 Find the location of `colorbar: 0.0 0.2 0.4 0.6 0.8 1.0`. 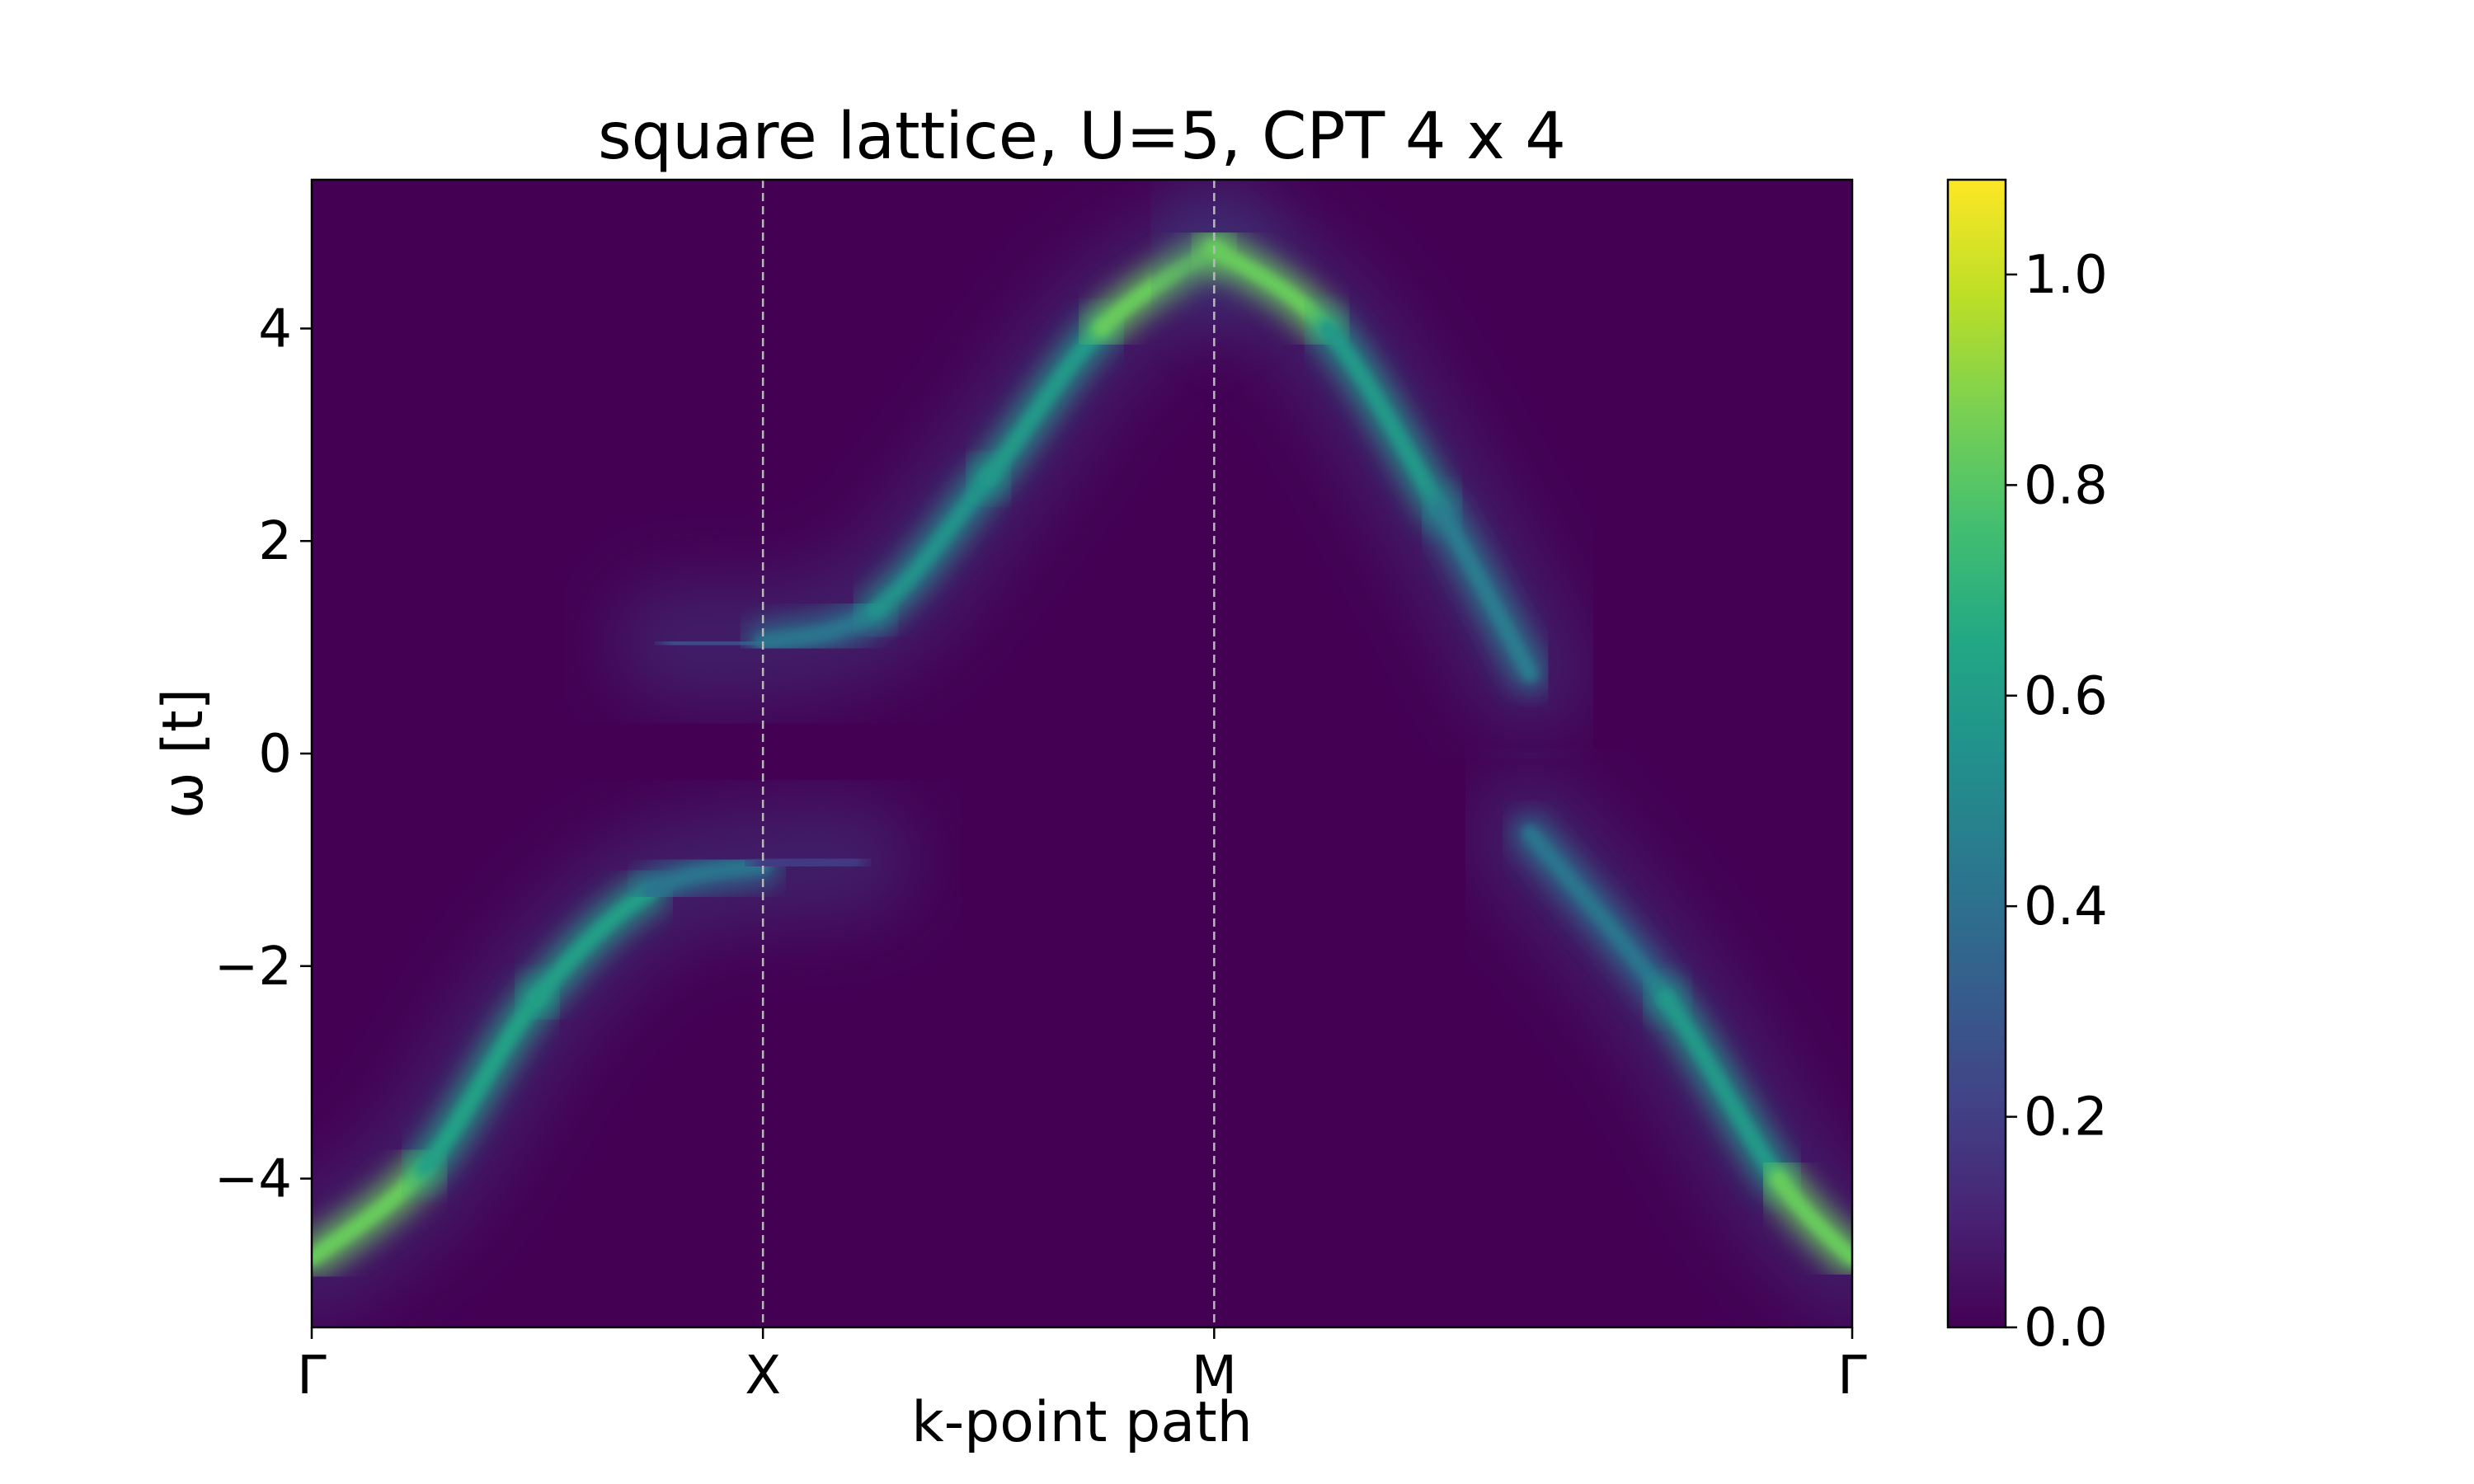

colorbar: 0.0 0.2 0.4 0.6 0.8 1.0 is located at coordinates (2027, 768).